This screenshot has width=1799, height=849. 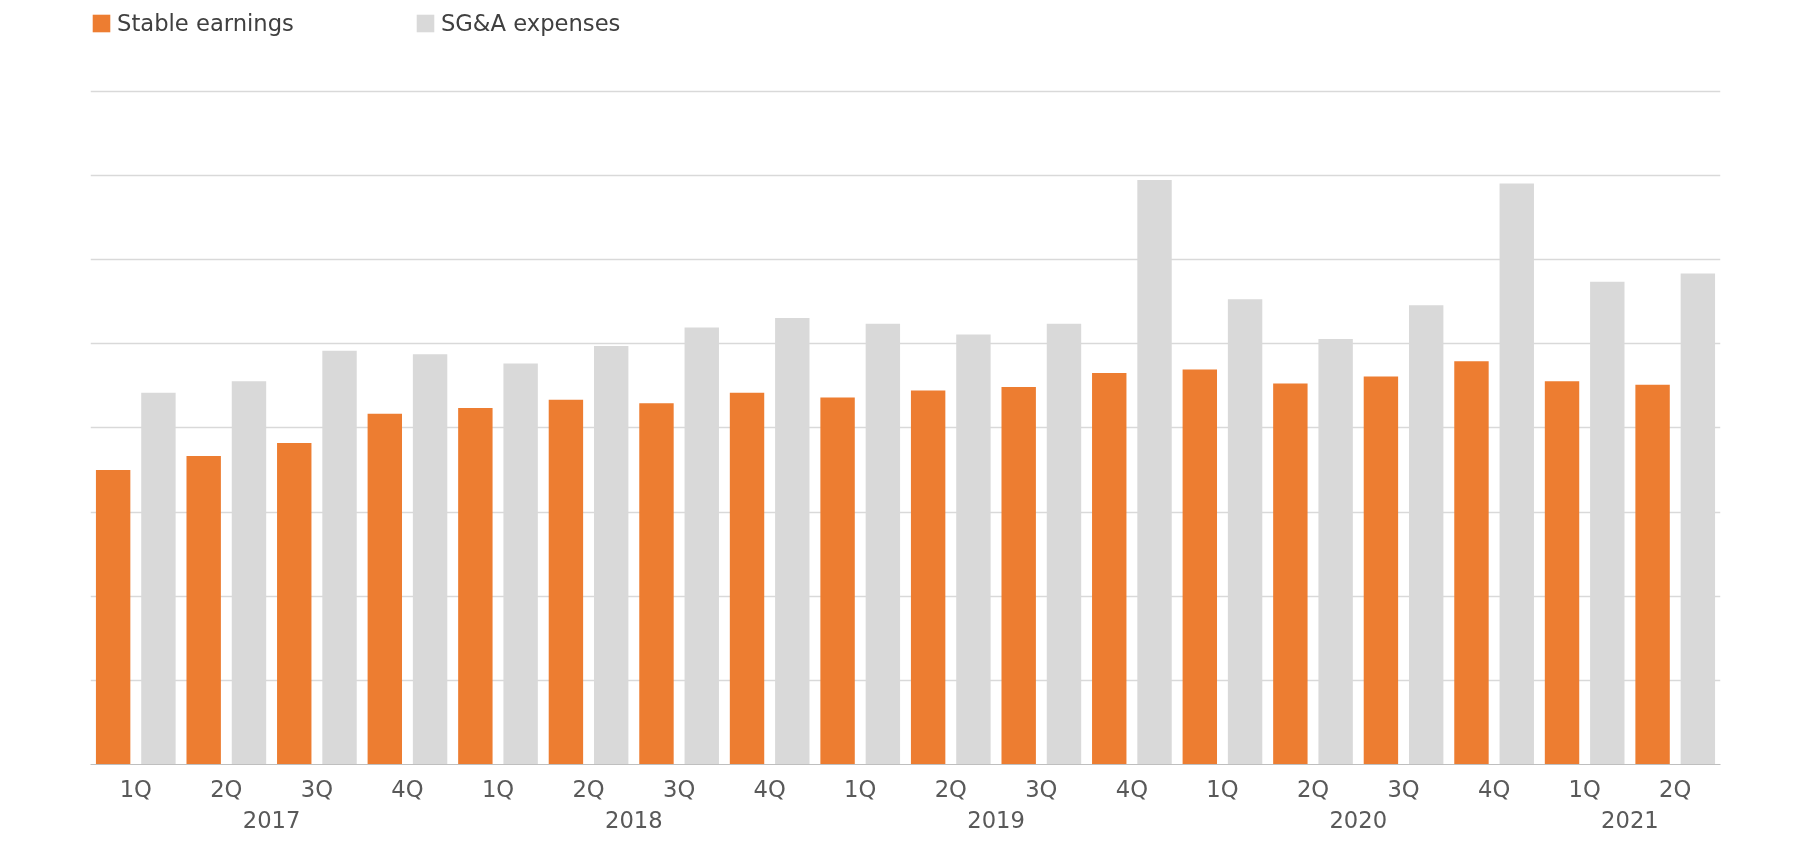 What do you see at coordinates (530, 23) in the screenshot?
I see `legend-label: SG&A expenses` at bounding box center [530, 23].